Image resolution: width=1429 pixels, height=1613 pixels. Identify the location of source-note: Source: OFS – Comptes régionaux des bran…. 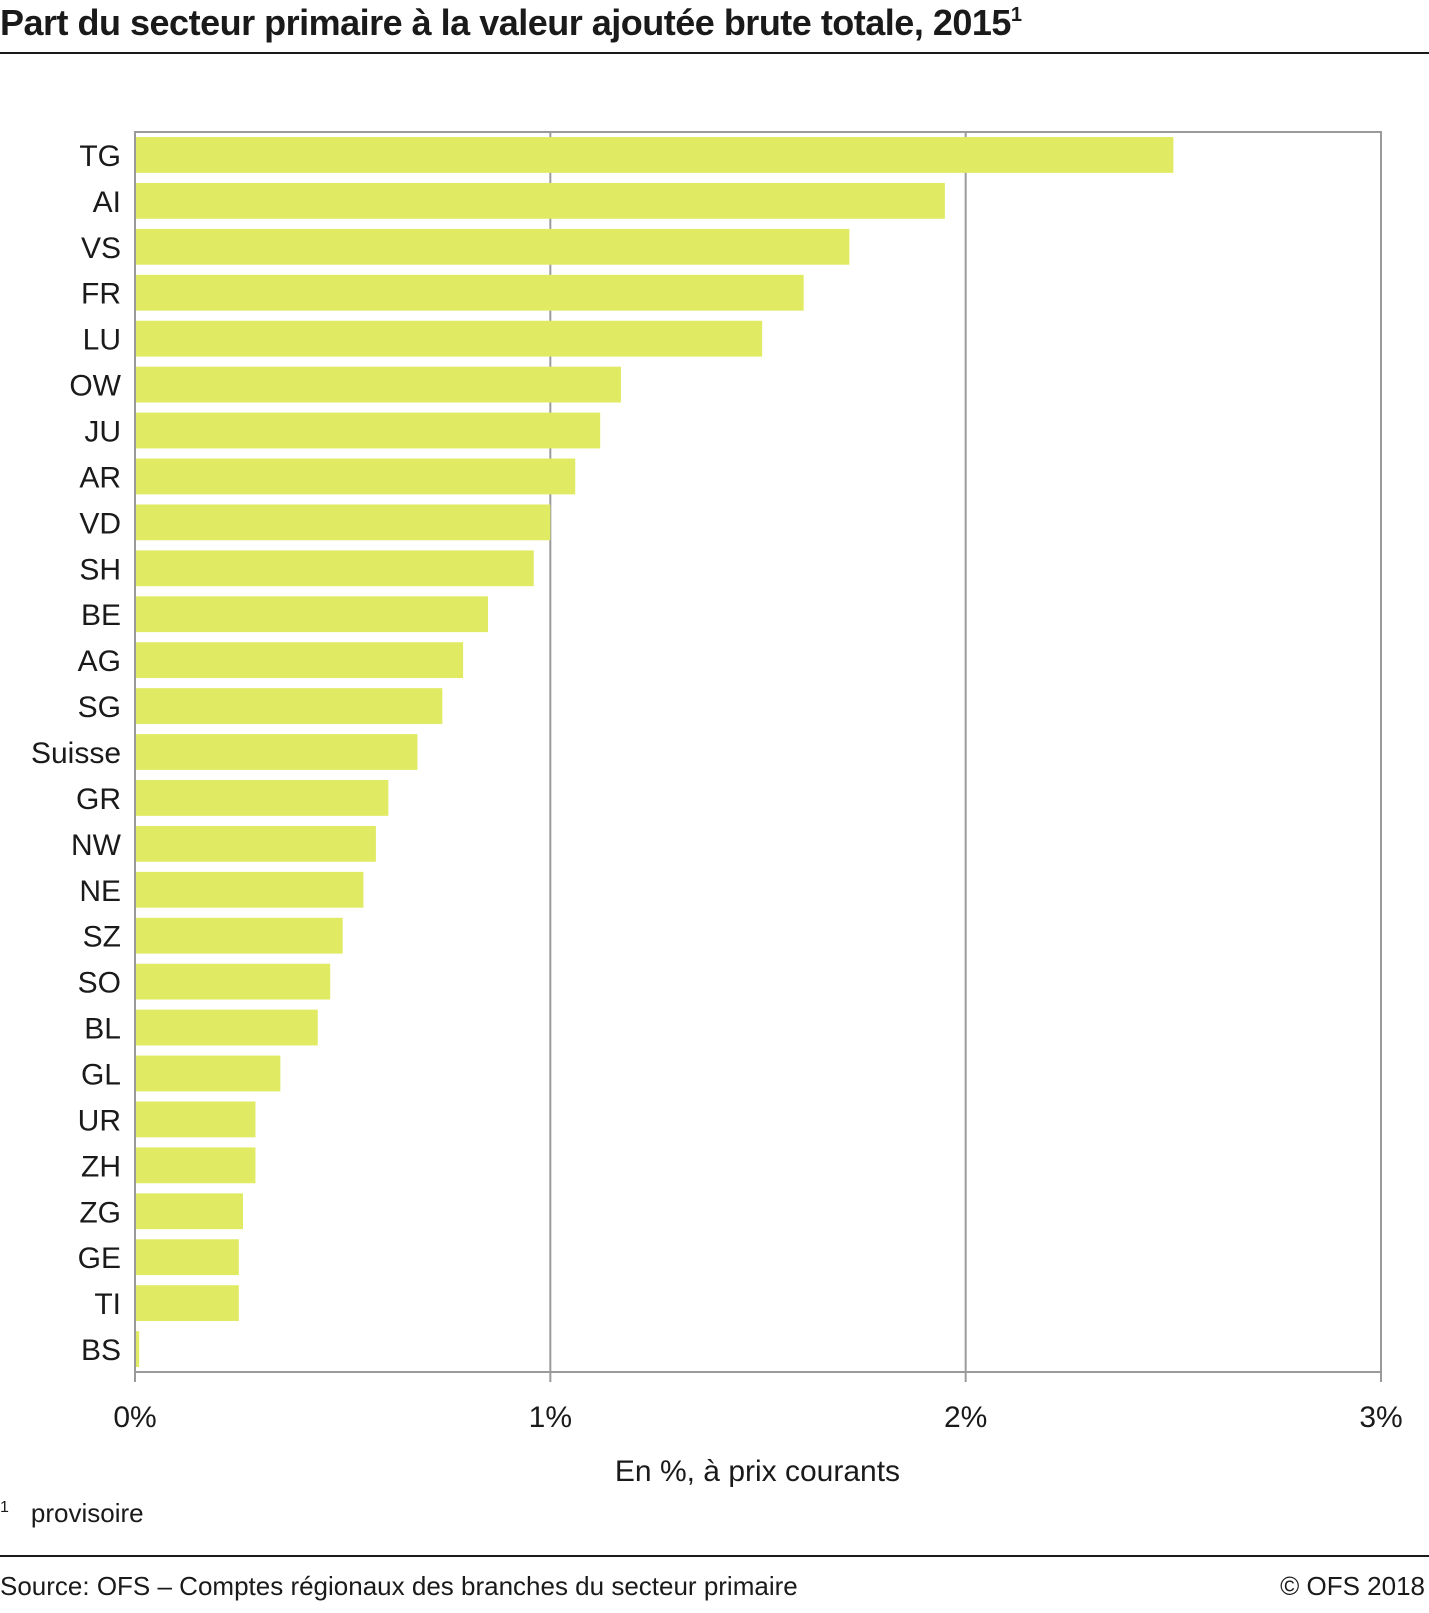
(399, 1586).